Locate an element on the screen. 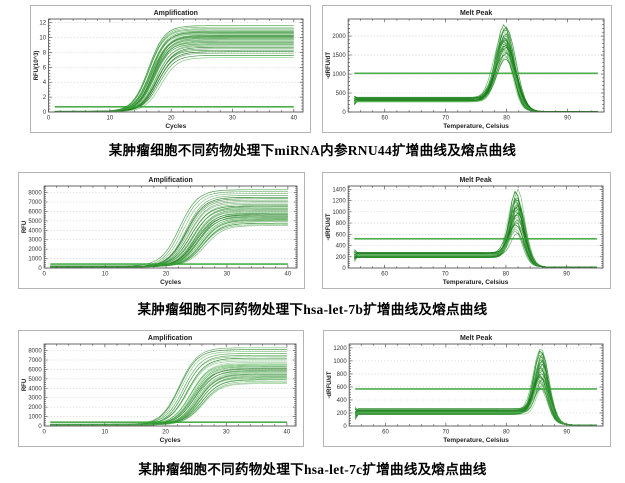 The height and width of the screenshot is (483, 625). svg-text: 1400 is located at coordinates (339, 190).